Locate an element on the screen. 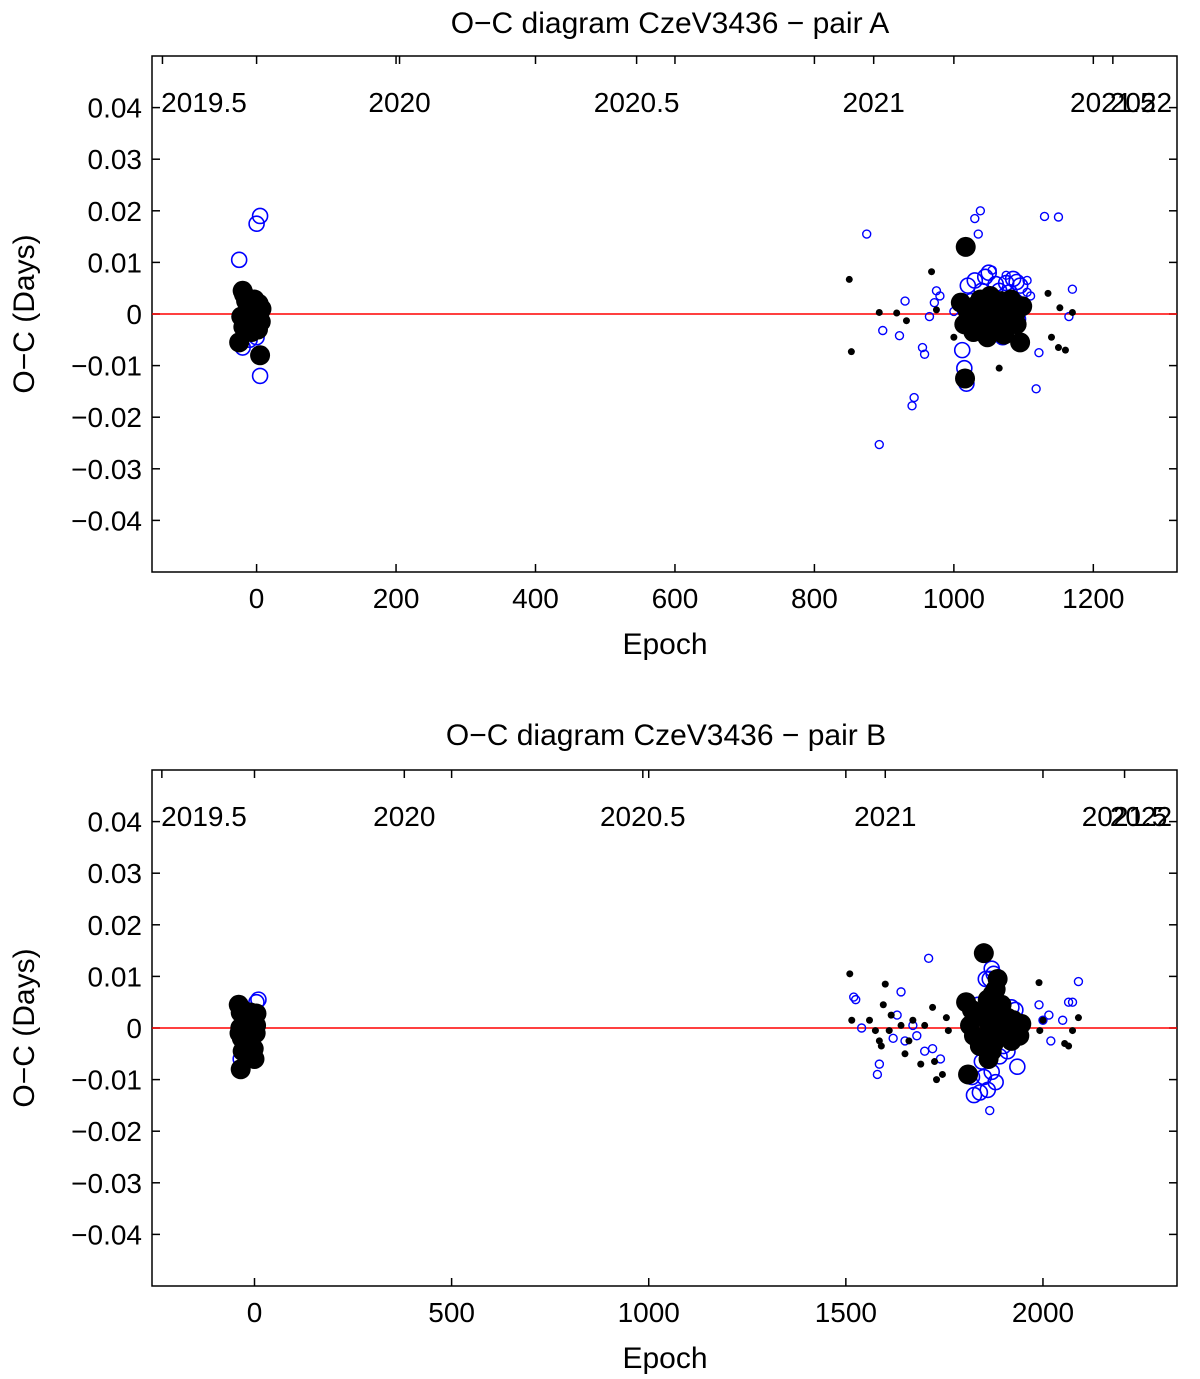 The image size is (1200, 1379). y-tick-label: 0.02 is located at coordinates (115, 925).